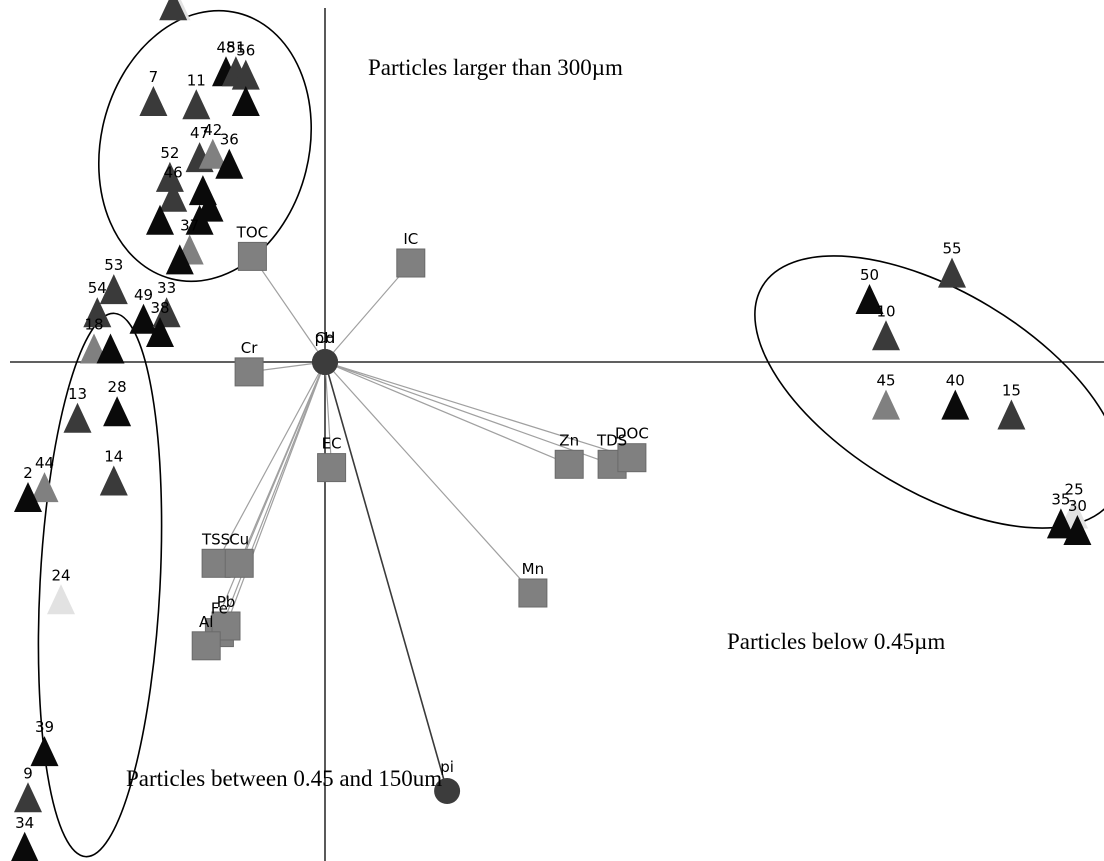 The image size is (1104, 861). I want to click on sample-label-45: 45, so click(885, 381).